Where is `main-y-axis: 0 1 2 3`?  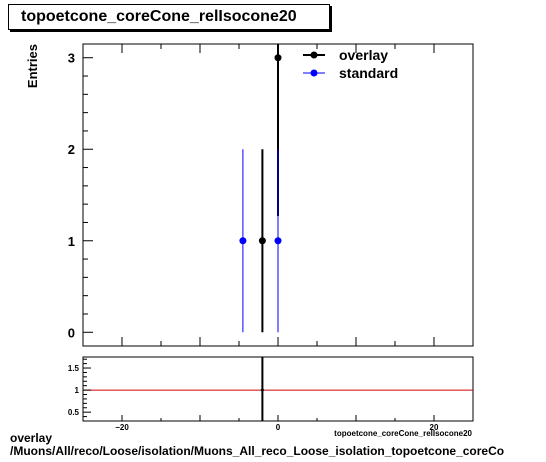 main-y-axis: 0 1 2 3 is located at coordinates (80, 195).